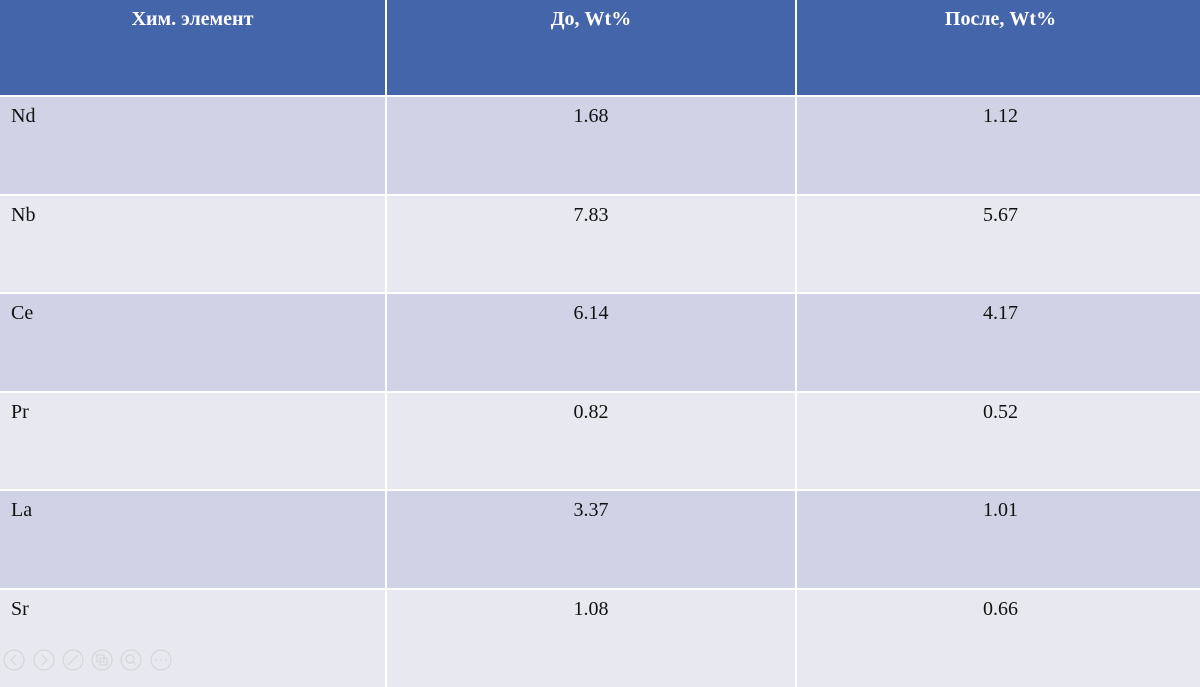 This screenshot has height=687, width=1200. What do you see at coordinates (131, 660) in the screenshot?
I see `zoom-button` at bounding box center [131, 660].